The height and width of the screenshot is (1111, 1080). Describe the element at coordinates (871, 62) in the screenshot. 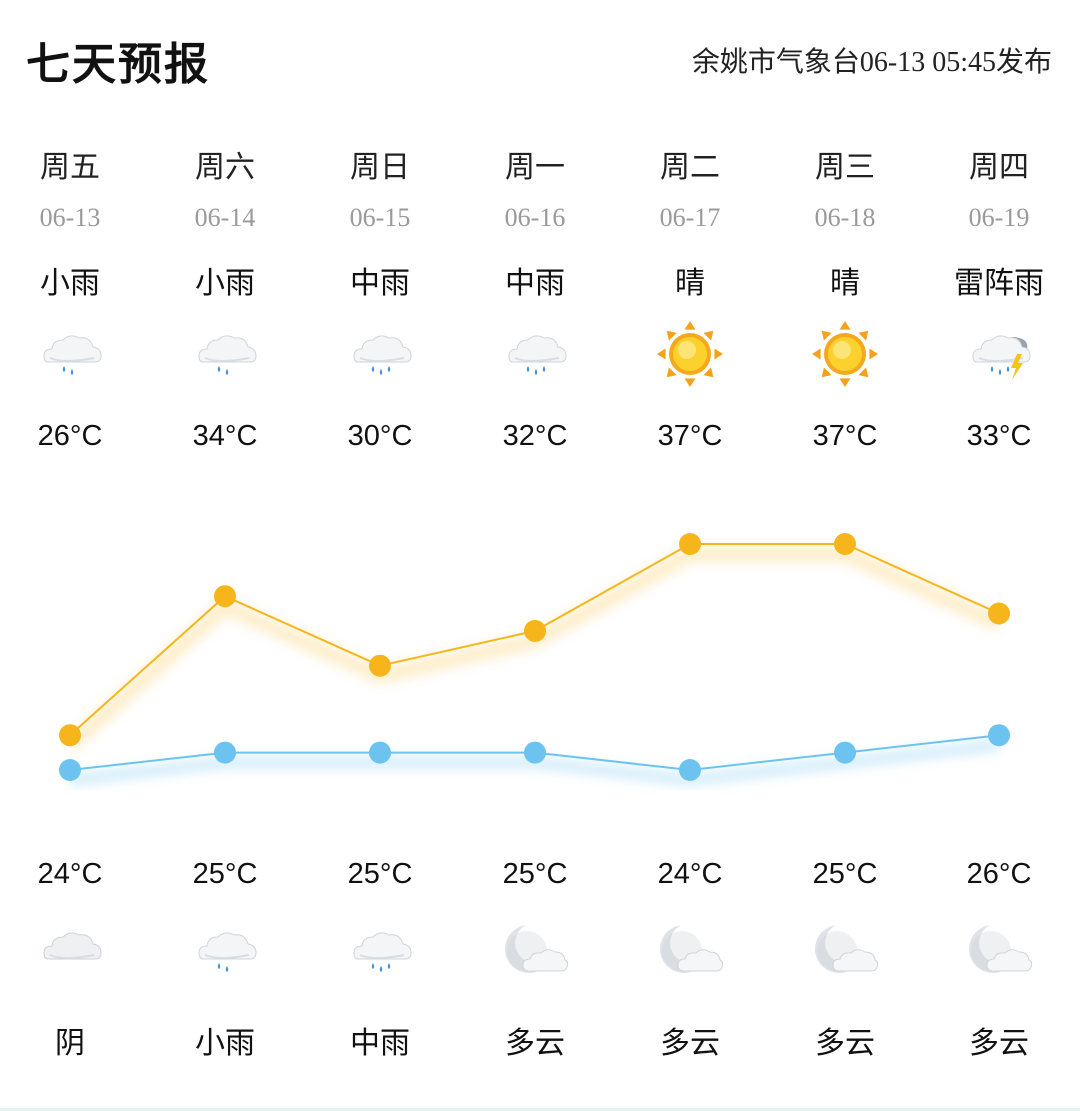

I see `publish-source: 余姚市气象台06-13 05:45发布` at that location.